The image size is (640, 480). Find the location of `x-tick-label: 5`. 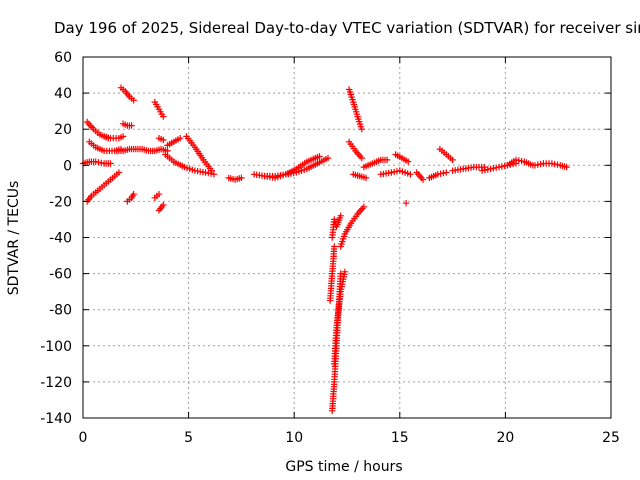

x-tick-label: 5 is located at coordinates (188, 438).